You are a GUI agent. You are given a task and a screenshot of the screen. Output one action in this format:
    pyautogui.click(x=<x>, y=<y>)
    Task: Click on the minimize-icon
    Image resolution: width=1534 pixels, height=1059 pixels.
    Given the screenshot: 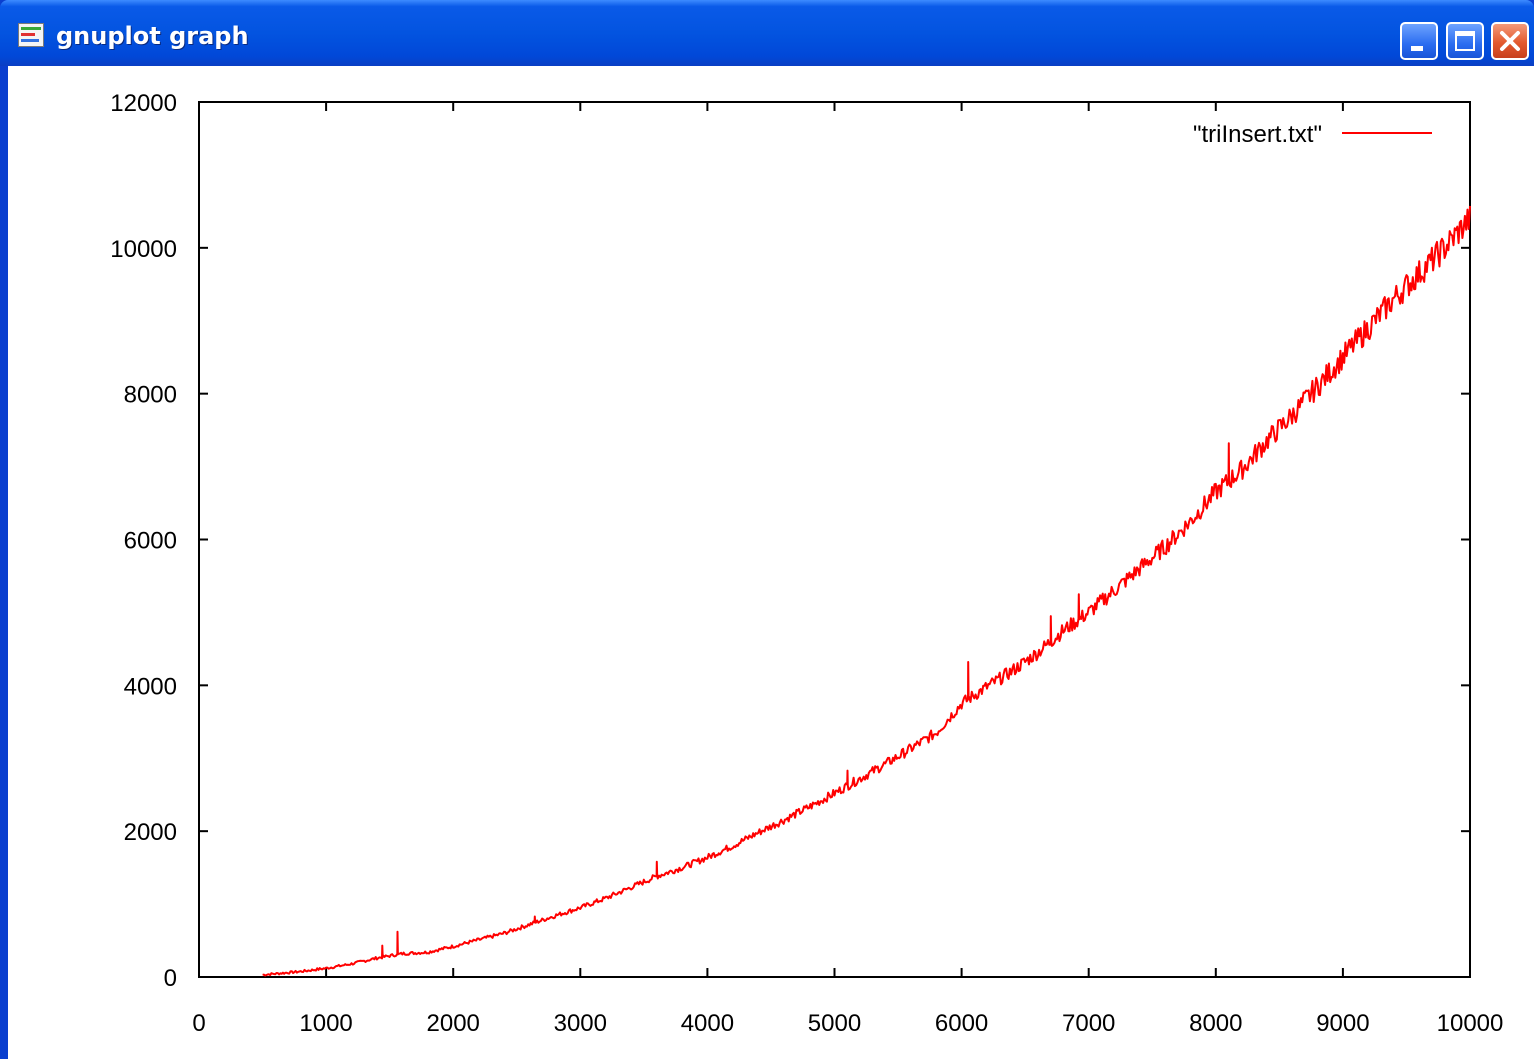 What is the action you would take?
    pyautogui.click(x=1417, y=48)
    